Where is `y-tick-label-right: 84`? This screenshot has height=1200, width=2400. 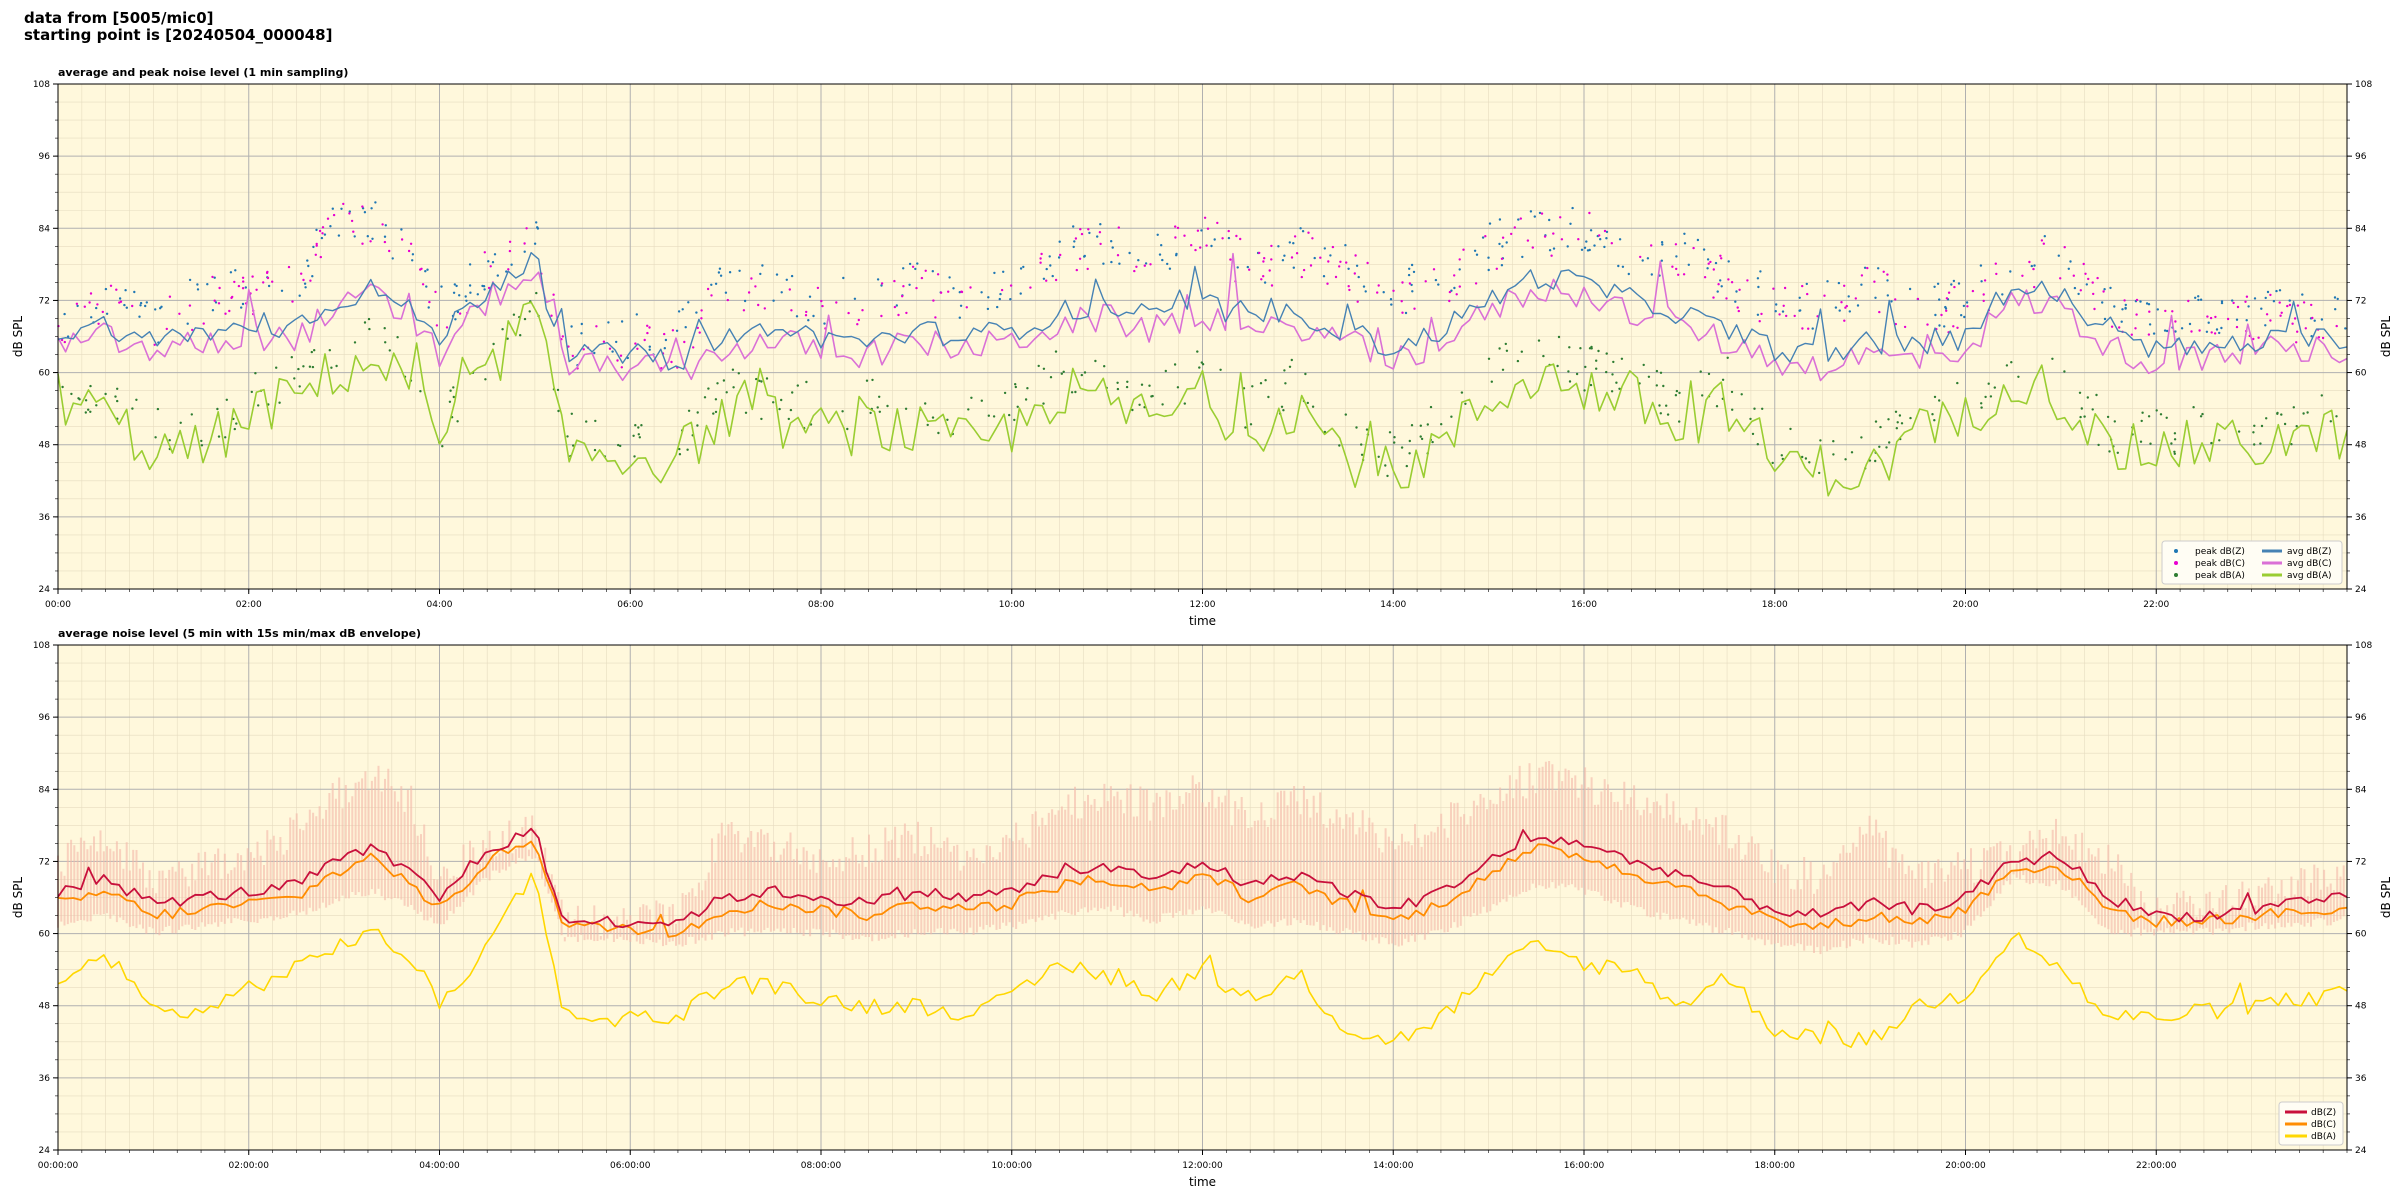 y-tick-label-right: 84 is located at coordinates (2361, 229).